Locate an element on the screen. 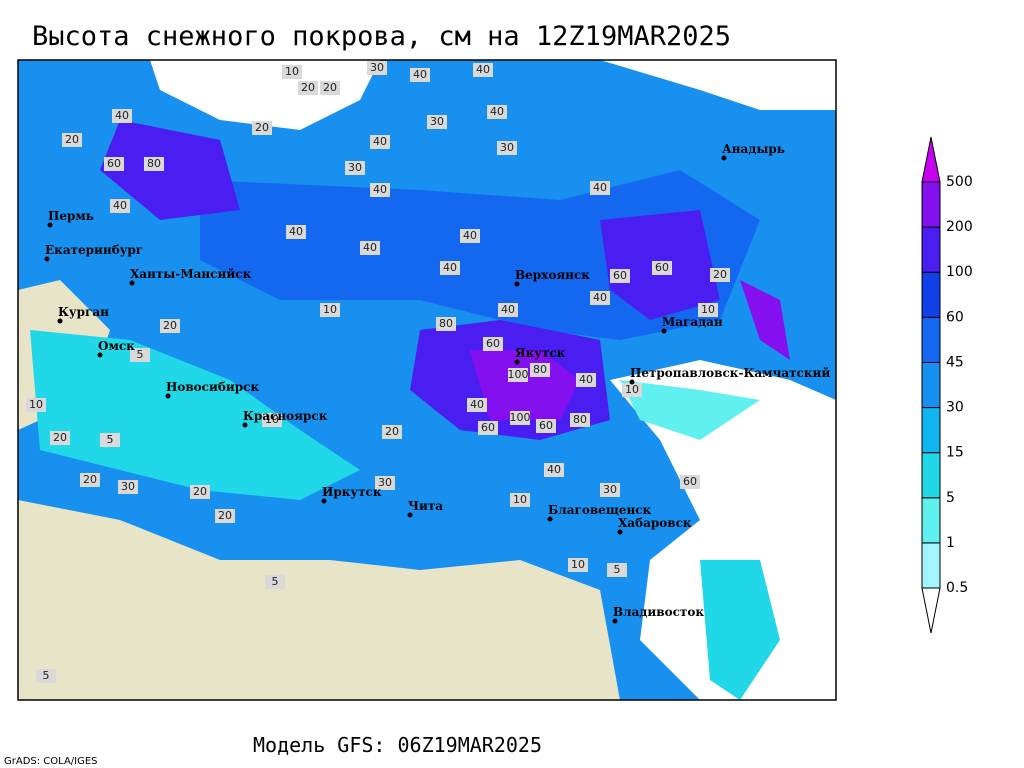 The height and width of the screenshot is (768, 1024). contour-label: 100 is located at coordinates (518, 374).